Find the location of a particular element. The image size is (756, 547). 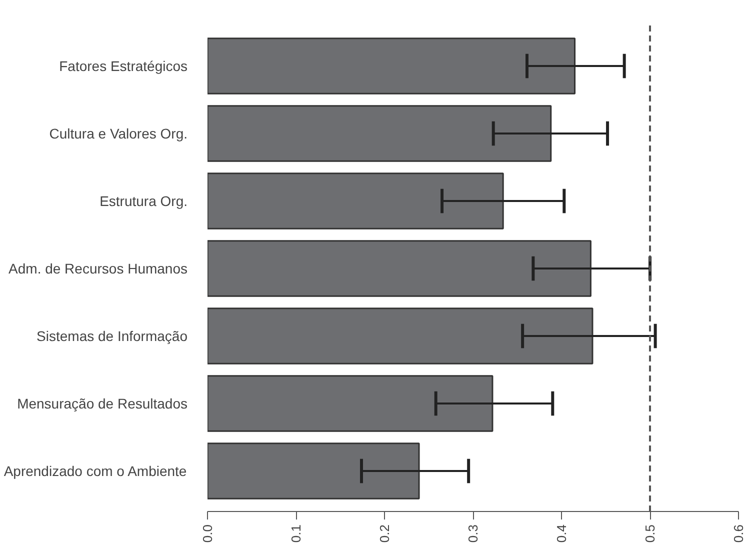

y-tick-label: Mensuração de Resultados is located at coordinates (102, 404).